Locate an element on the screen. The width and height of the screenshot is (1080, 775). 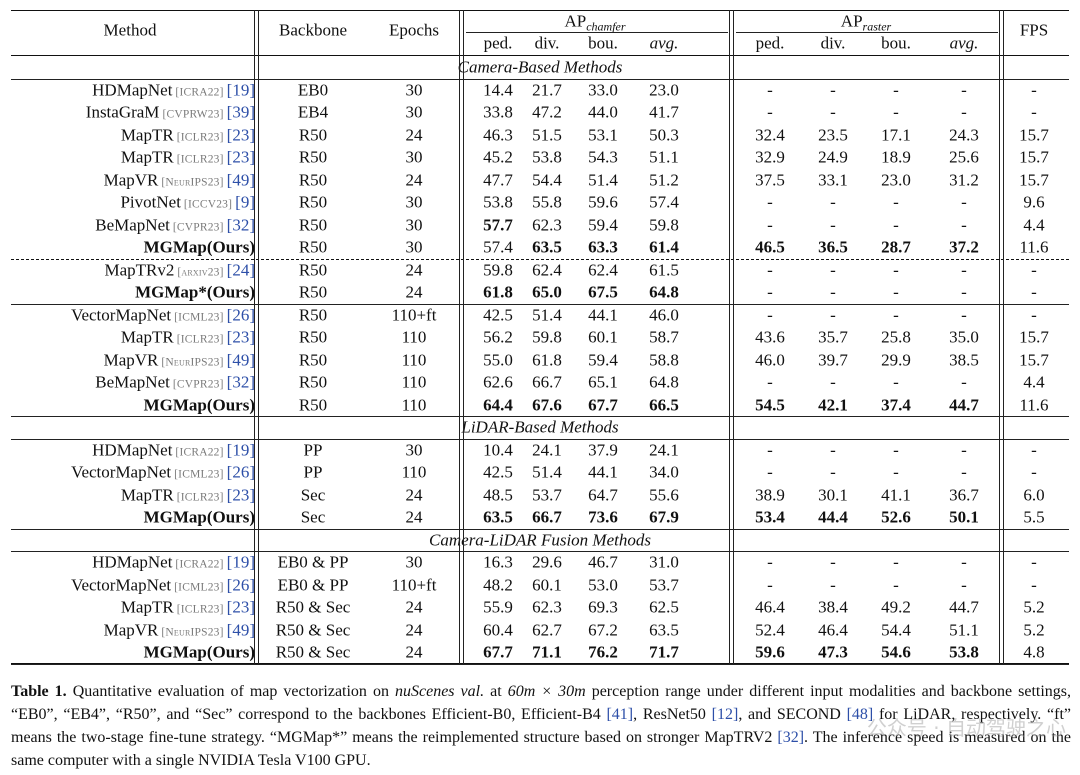
chamfer-cell-1: 59.8 is located at coordinates (547, 337).